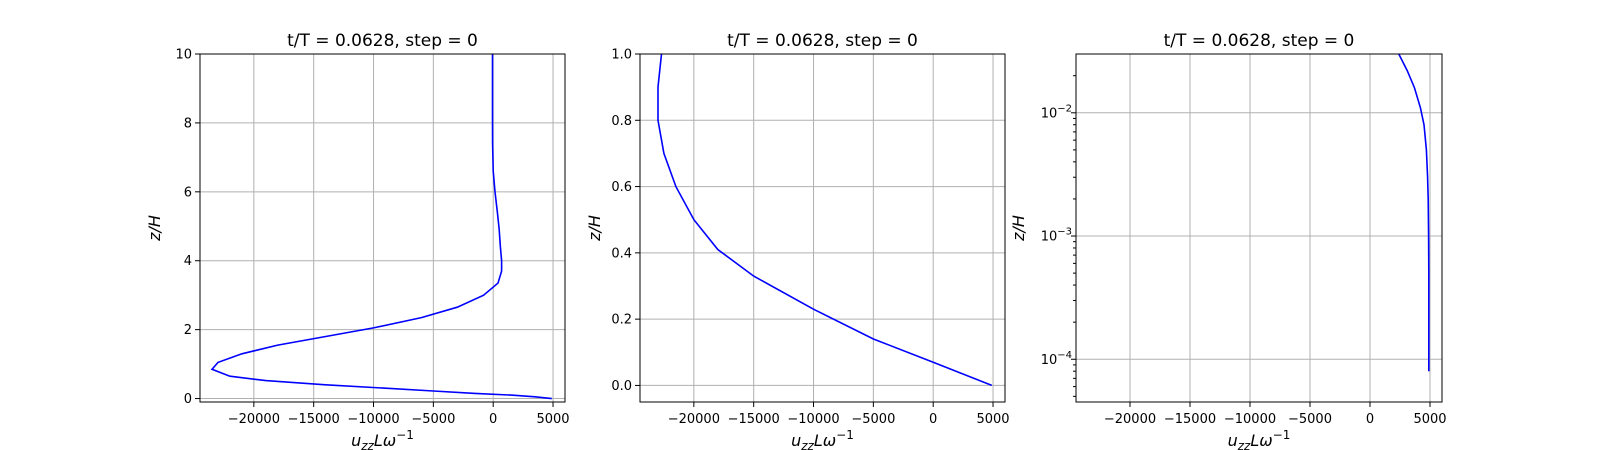  I want to click on y-tick-label: 0.0, so click(621, 386).